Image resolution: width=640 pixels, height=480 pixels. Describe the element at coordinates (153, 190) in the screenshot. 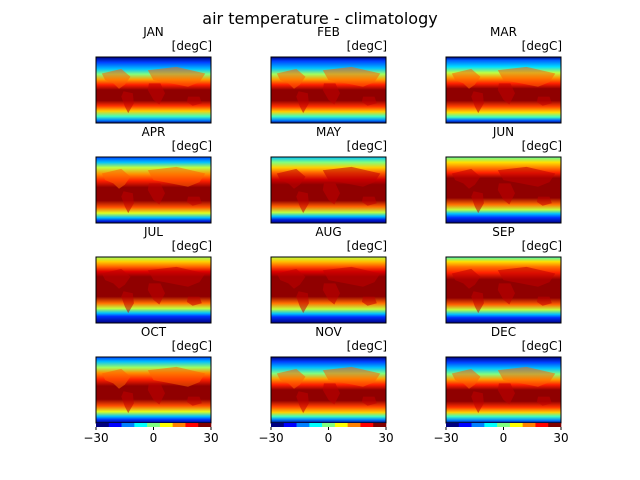

I see `panel-frame-apr` at that location.